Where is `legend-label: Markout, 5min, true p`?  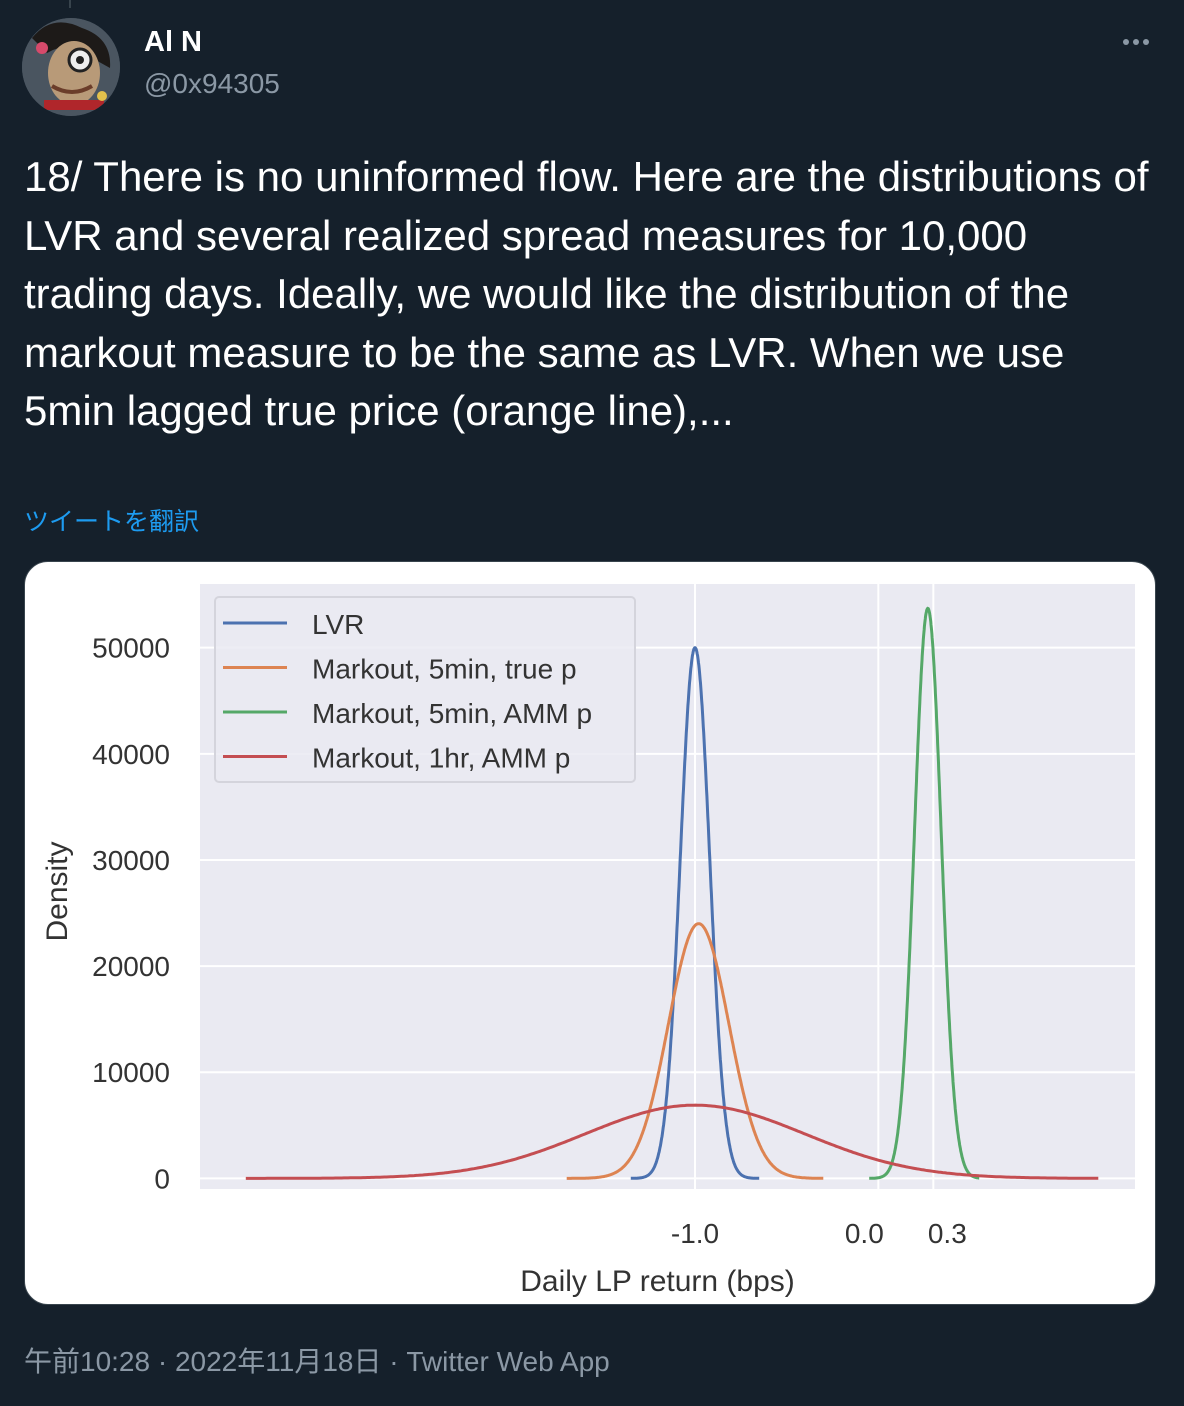 legend-label: Markout, 5min, true p is located at coordinates (444, 669).